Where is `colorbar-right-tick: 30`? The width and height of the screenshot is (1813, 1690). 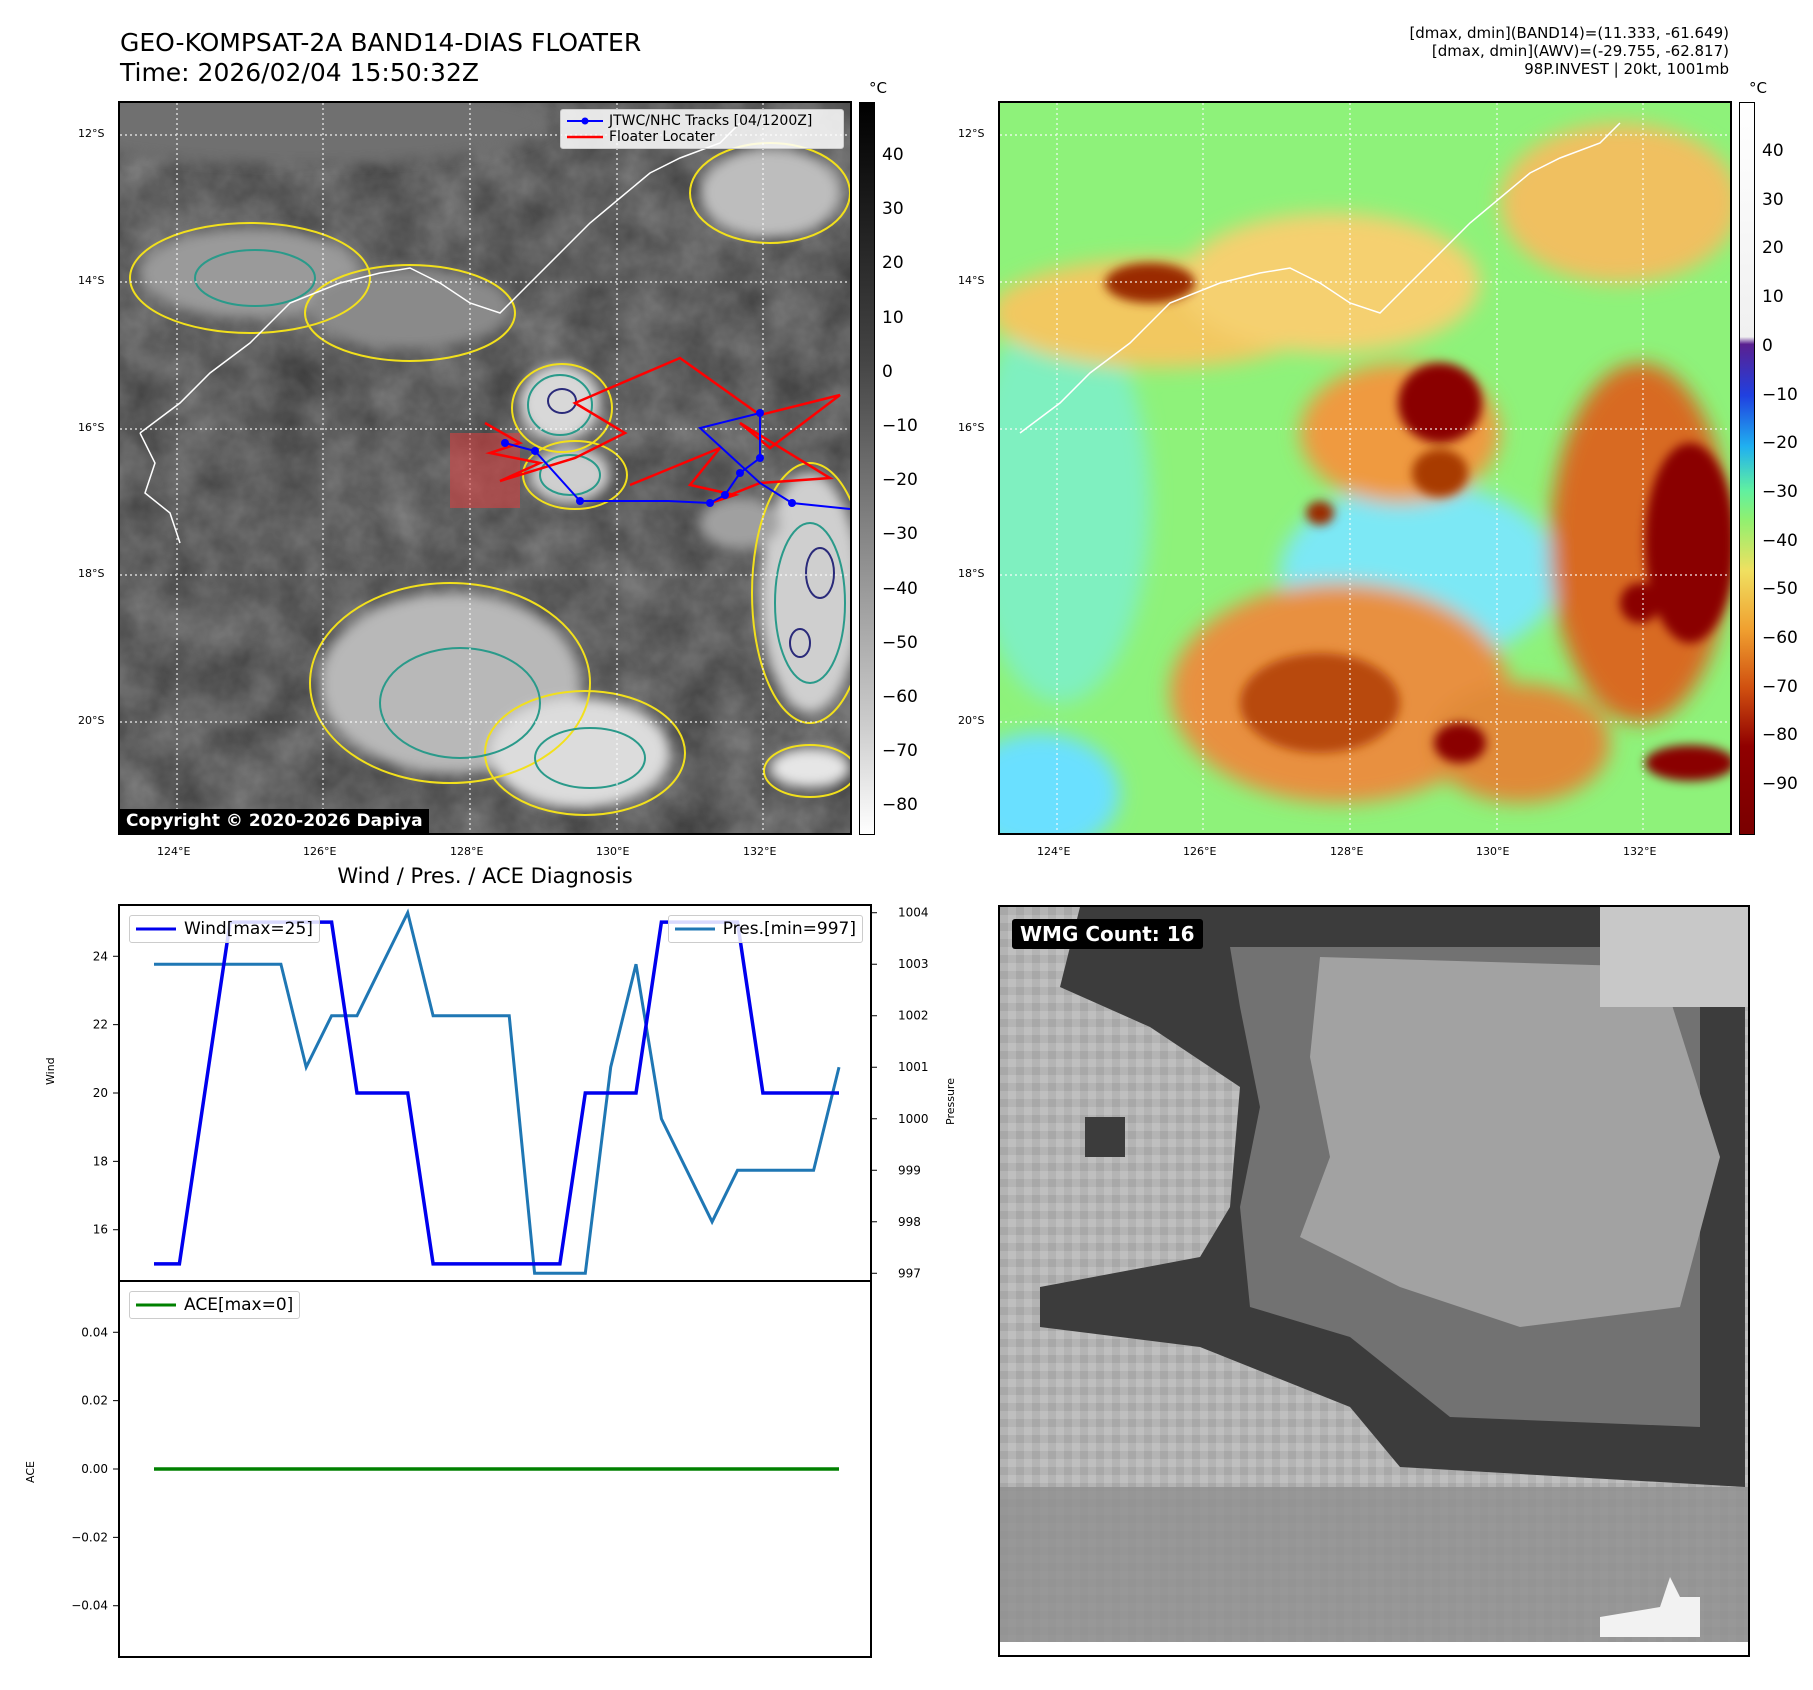
colorbar-right-tick: 30 is located at coordinates (1773, 199).